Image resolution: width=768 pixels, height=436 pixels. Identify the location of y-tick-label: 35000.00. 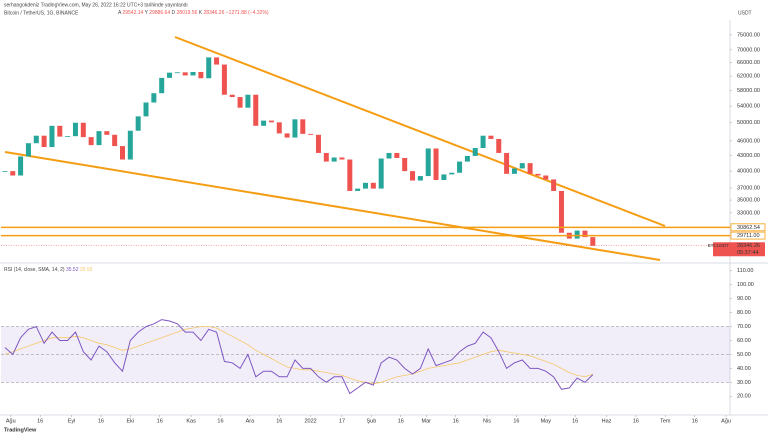
(748, 201).